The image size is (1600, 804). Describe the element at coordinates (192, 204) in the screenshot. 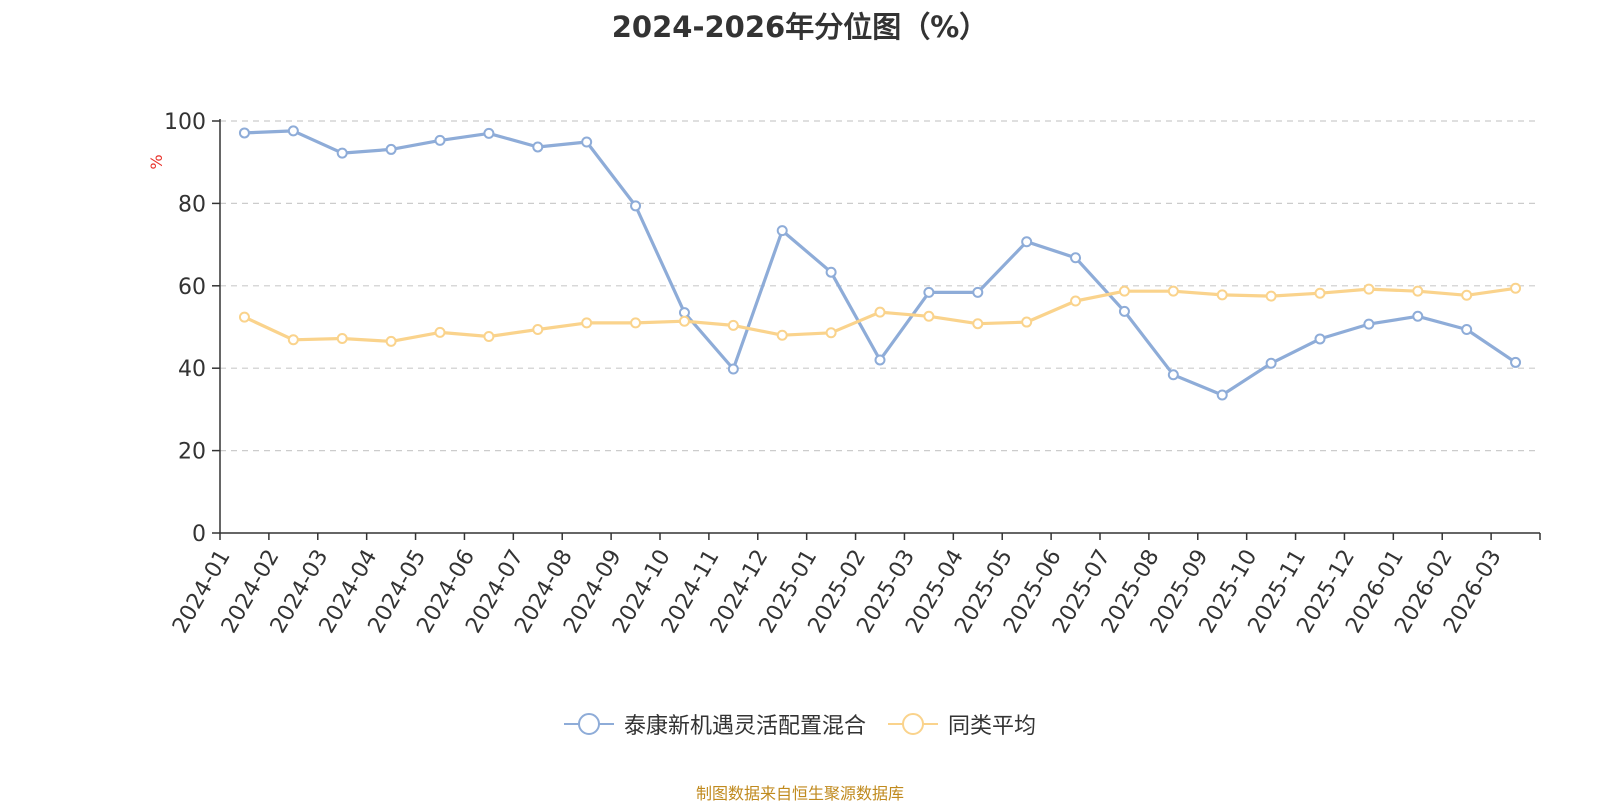

I see `y-tick-label: 80` at that location.